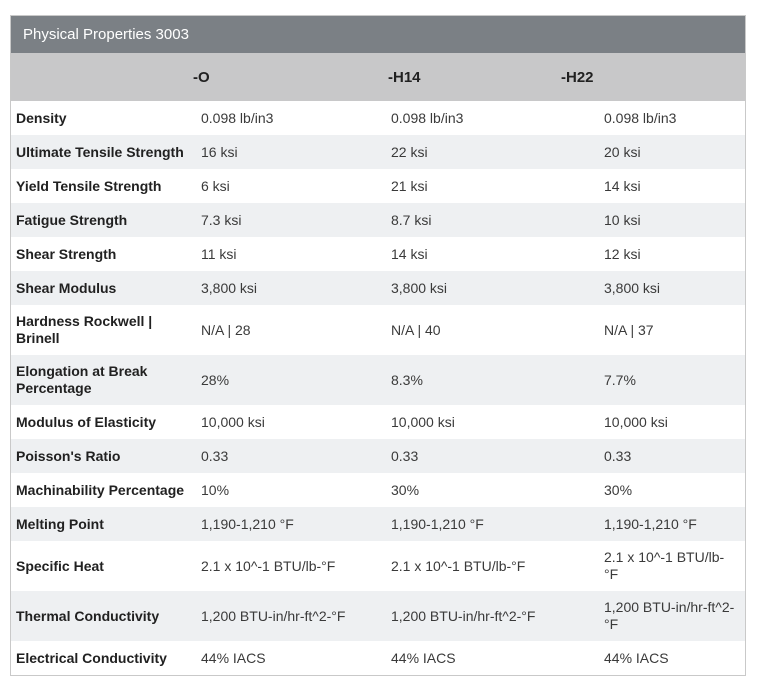  I want to click on property-label: Melting Point, so click(60, 523).